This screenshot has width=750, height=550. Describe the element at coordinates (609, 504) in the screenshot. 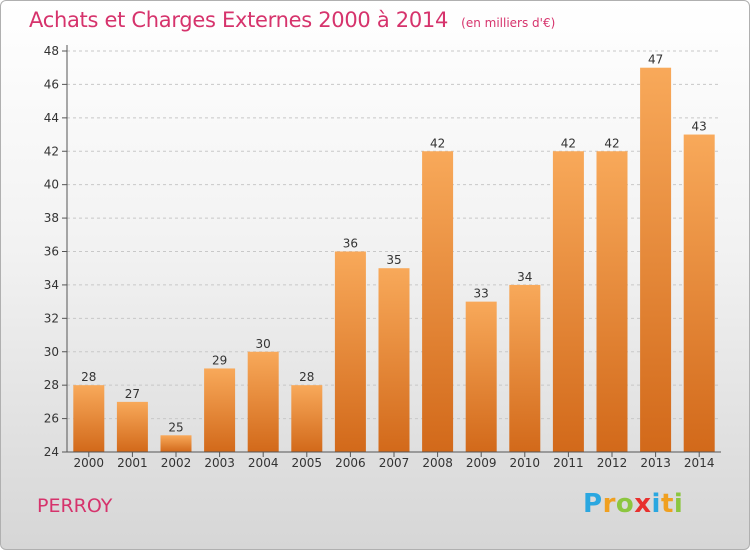

I see `logo-letter: r` at that location.